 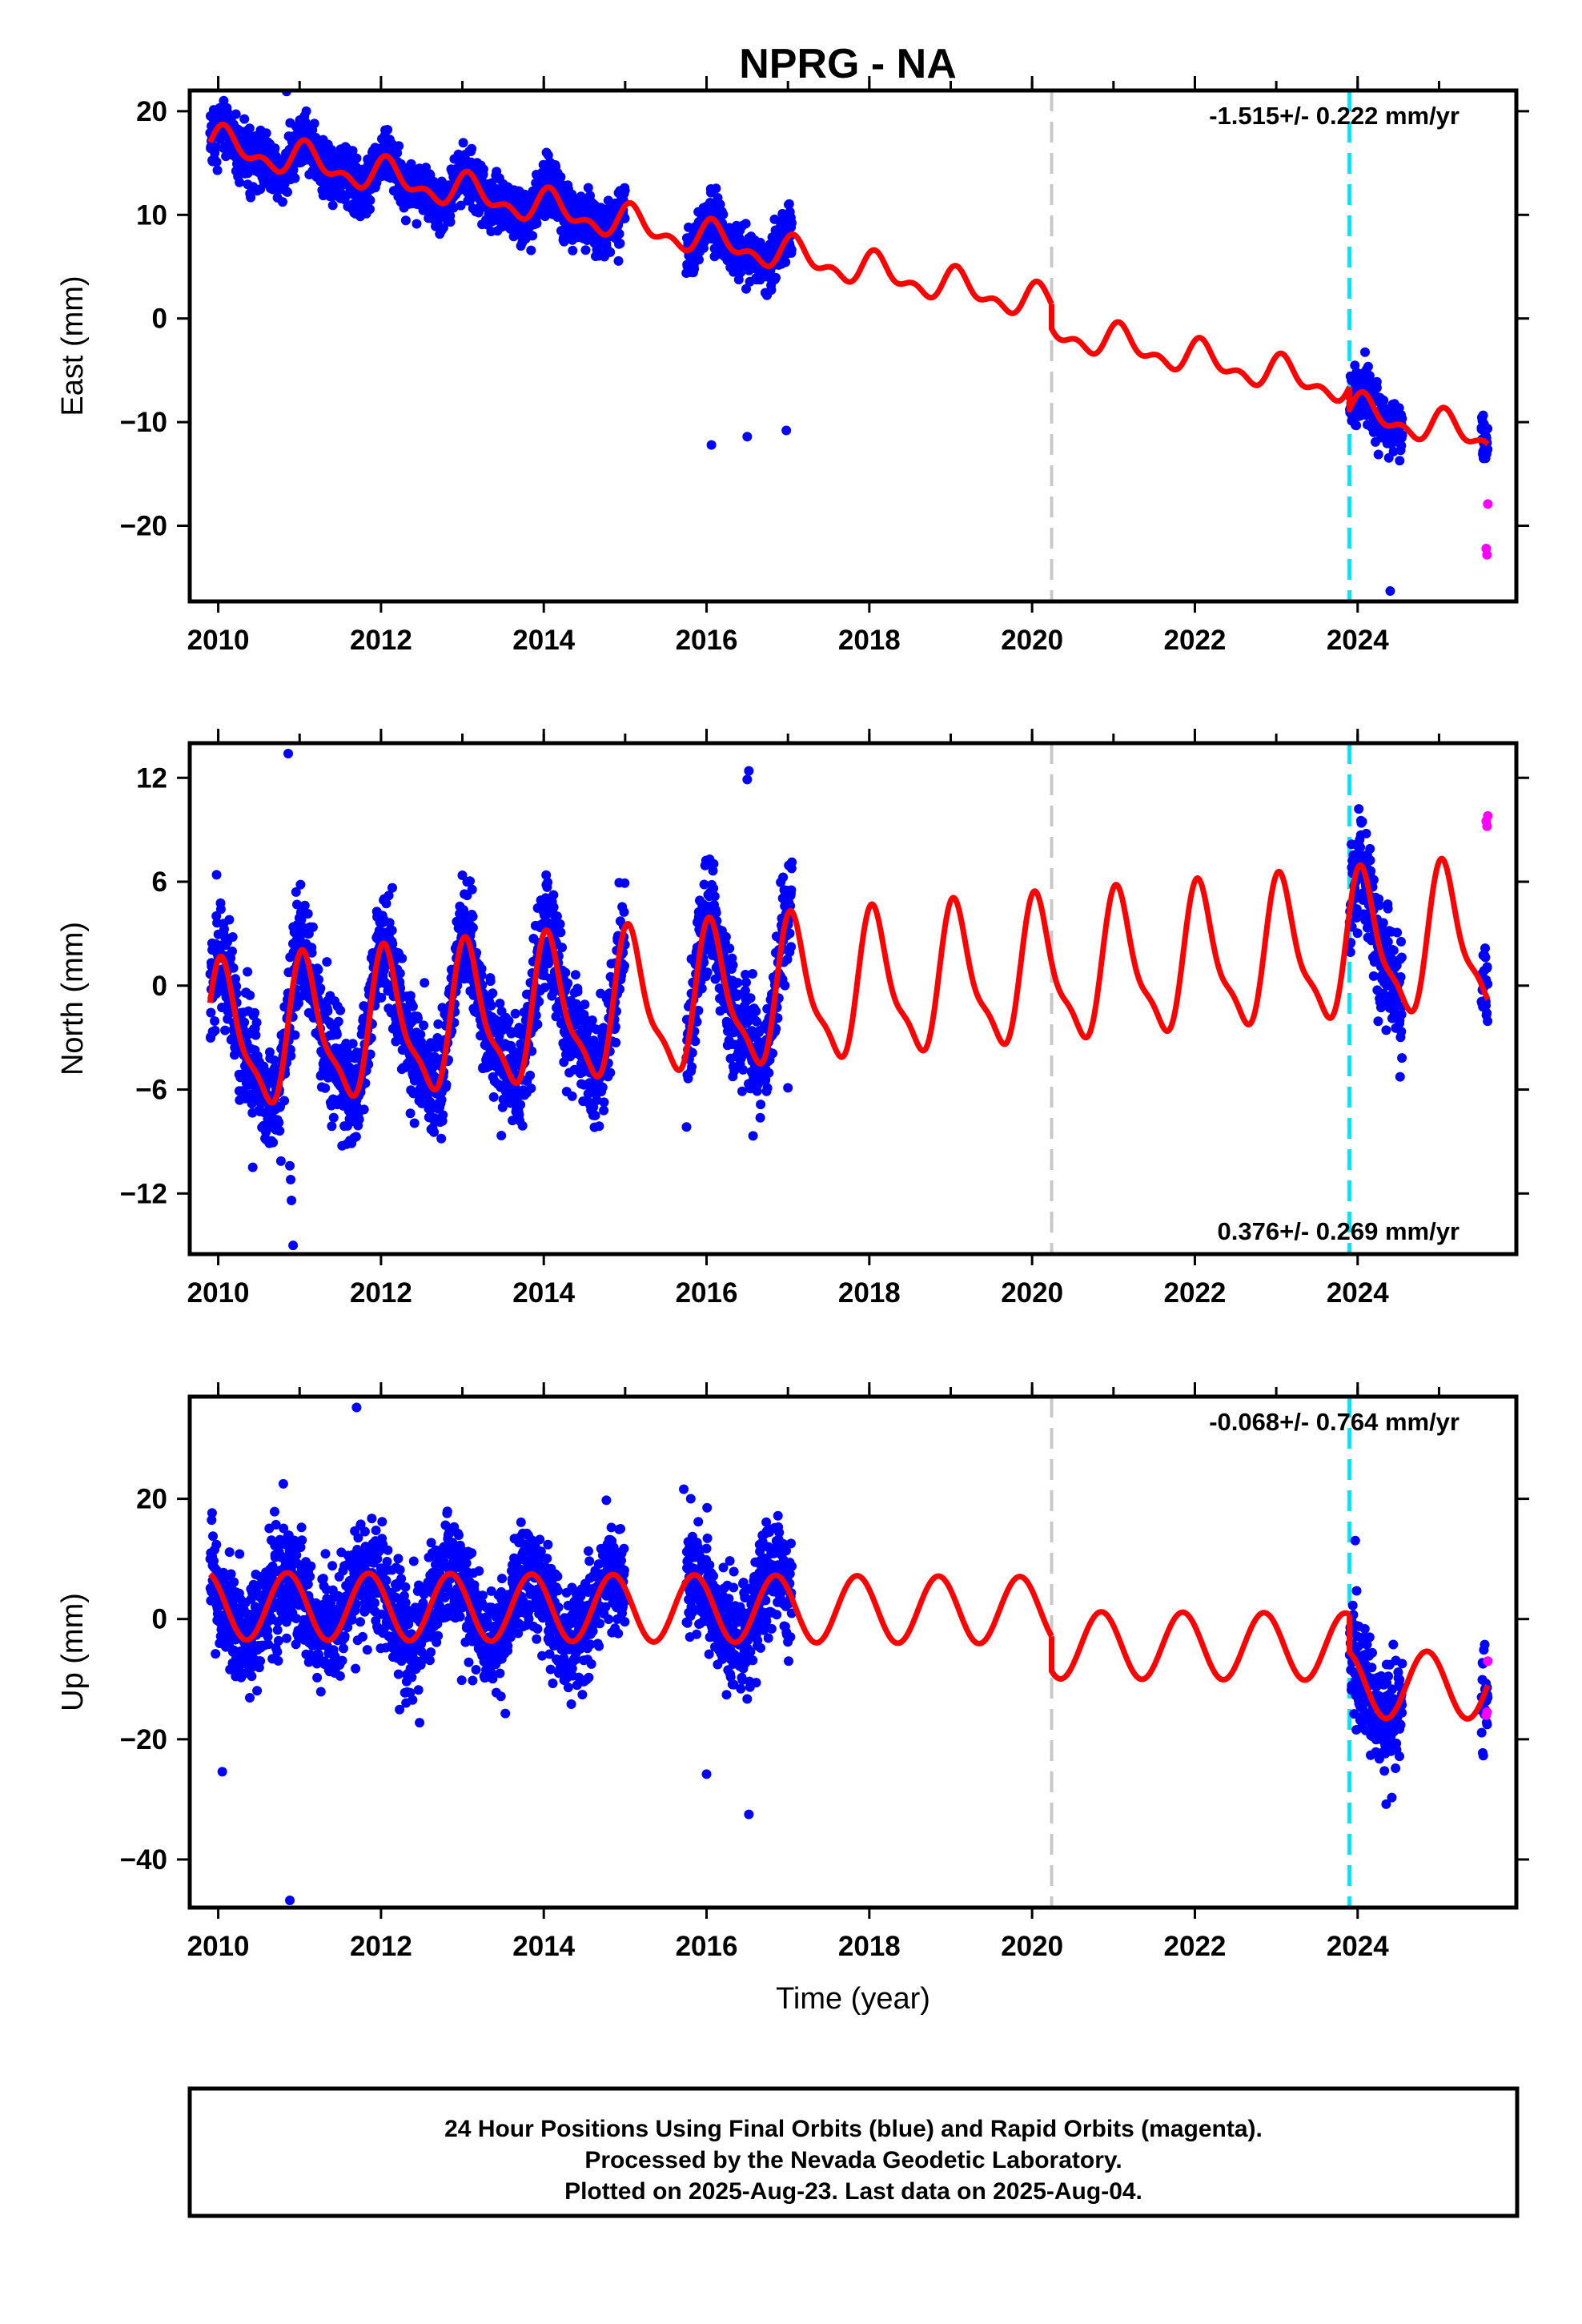 I want to click on east-y-tick-label: −20, so click(x=144, y=526).